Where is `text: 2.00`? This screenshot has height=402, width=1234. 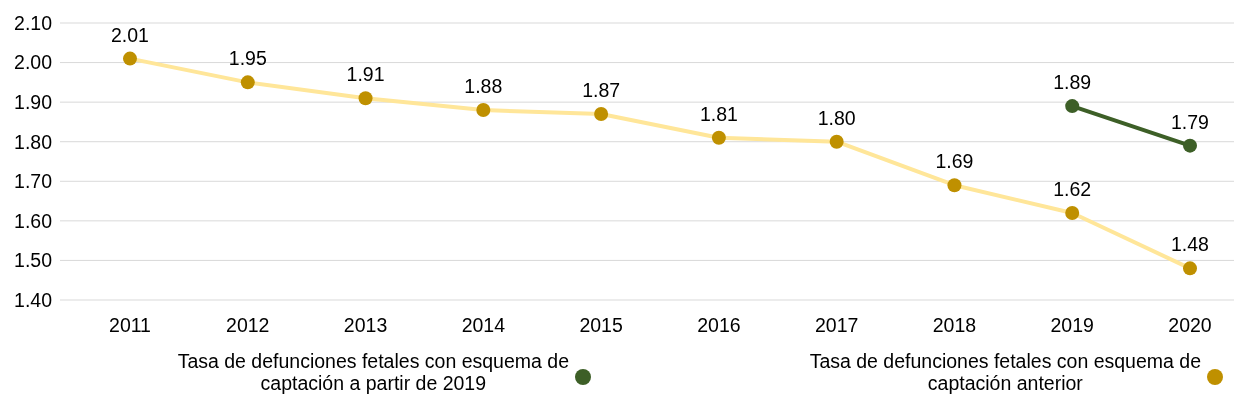
text: 2.00 is located at coordinates (33, 62).